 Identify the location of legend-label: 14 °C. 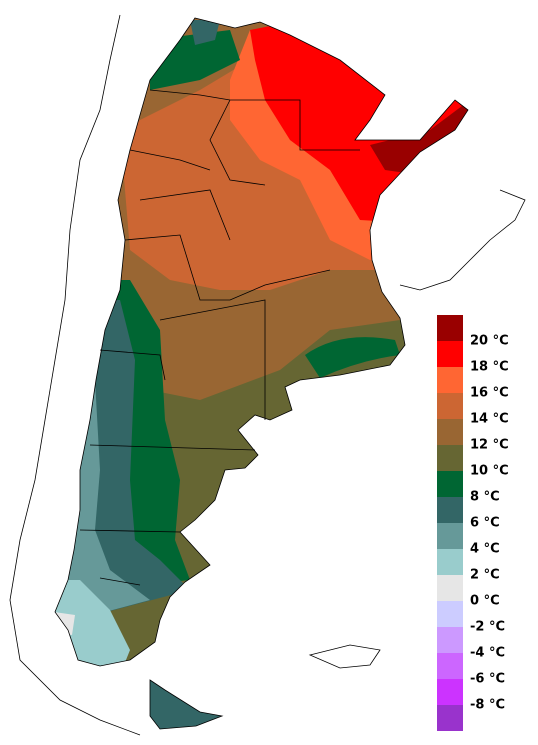
(489, 419).